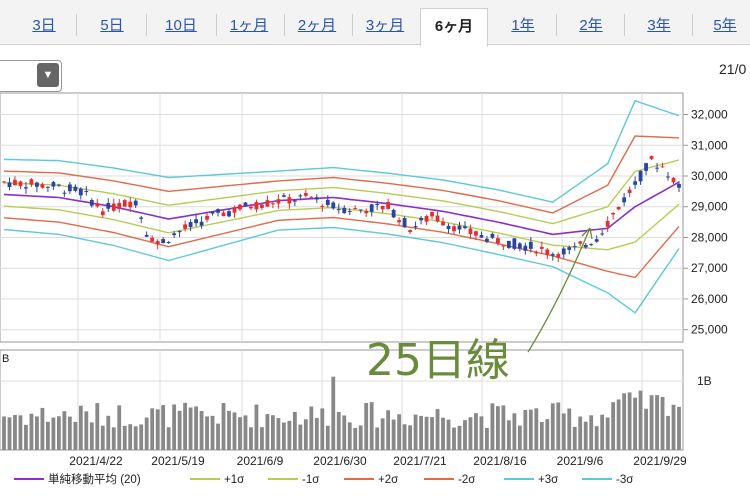 Image resolution: width=750 pixels, height=497 pixels. I want to click on date-tick-label: 2021/5/19, so click(178, 461).